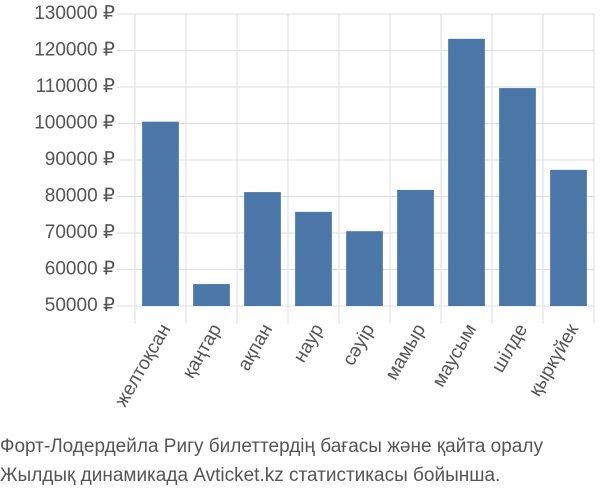 The height and width of the screenshot is (500, 600). Describe the element at coordinates (80, 305) in the screenshot. I see `y-tick-label: 50000 ₽` at that location.